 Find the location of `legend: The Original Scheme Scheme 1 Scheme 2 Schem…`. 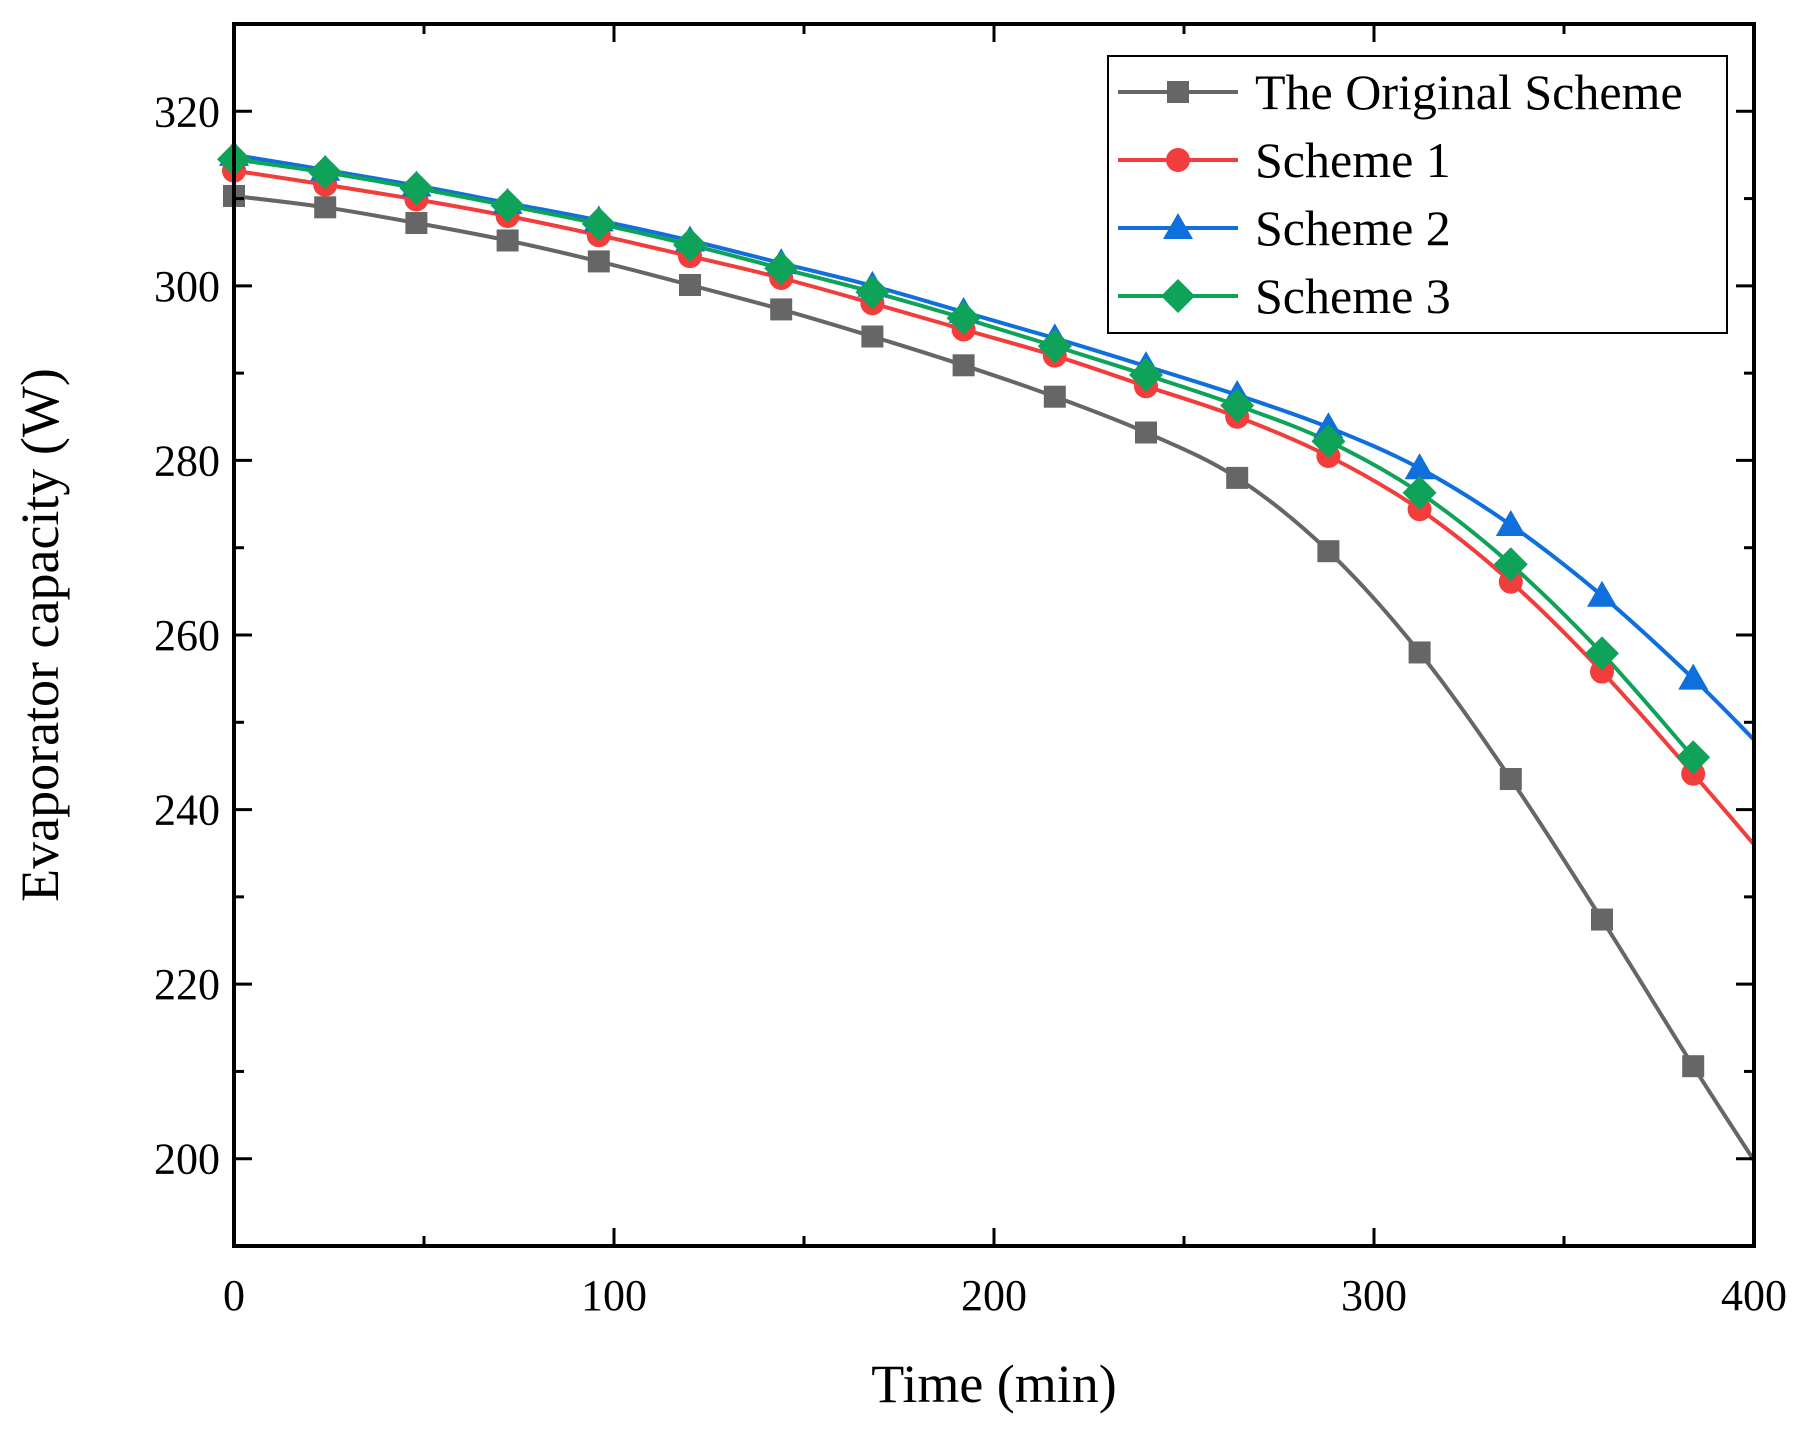

legend: The Original Scheme Scheme 1 Scheme 2 Schem… is located at coordinates (1417, 194).